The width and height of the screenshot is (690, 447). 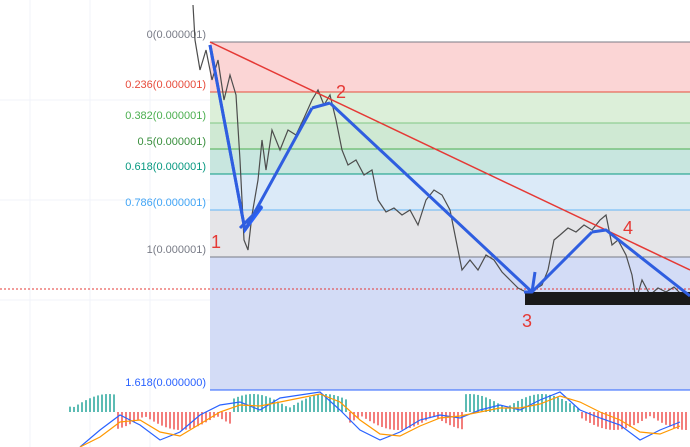 What do you see at coordinates (165, 167) in the screenshot?
I see `fib-label: 0.618(0.000001)` at bounding box center [165, 167].